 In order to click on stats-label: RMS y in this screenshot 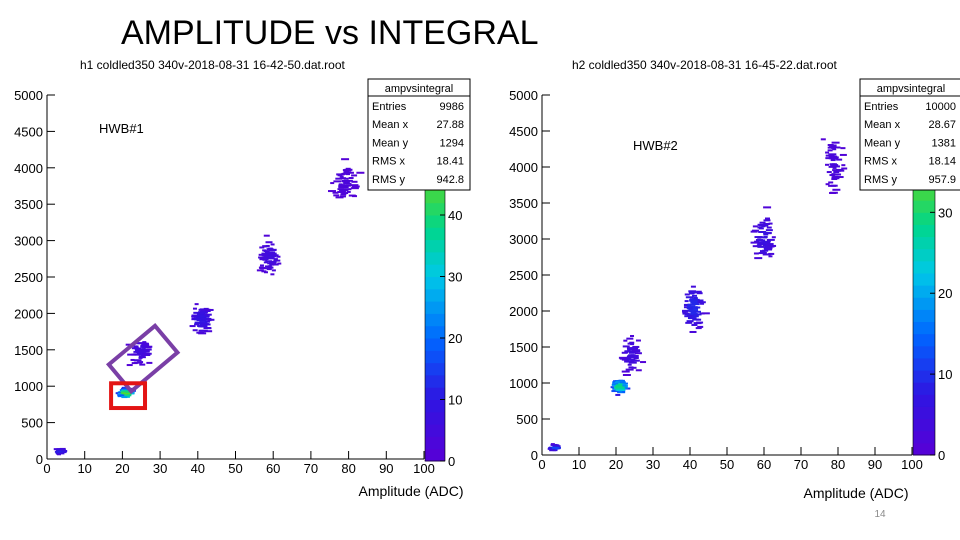, I will do `click(881, 180)`.